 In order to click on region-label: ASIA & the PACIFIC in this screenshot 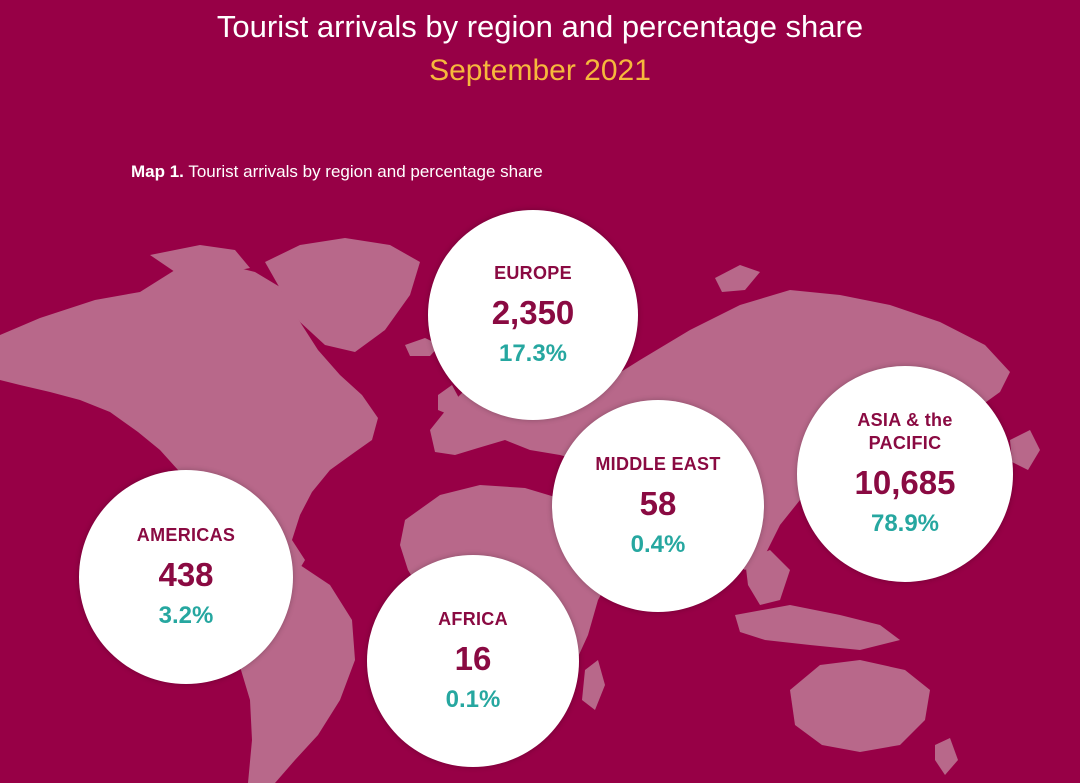, I will do `click(905, 431)`.